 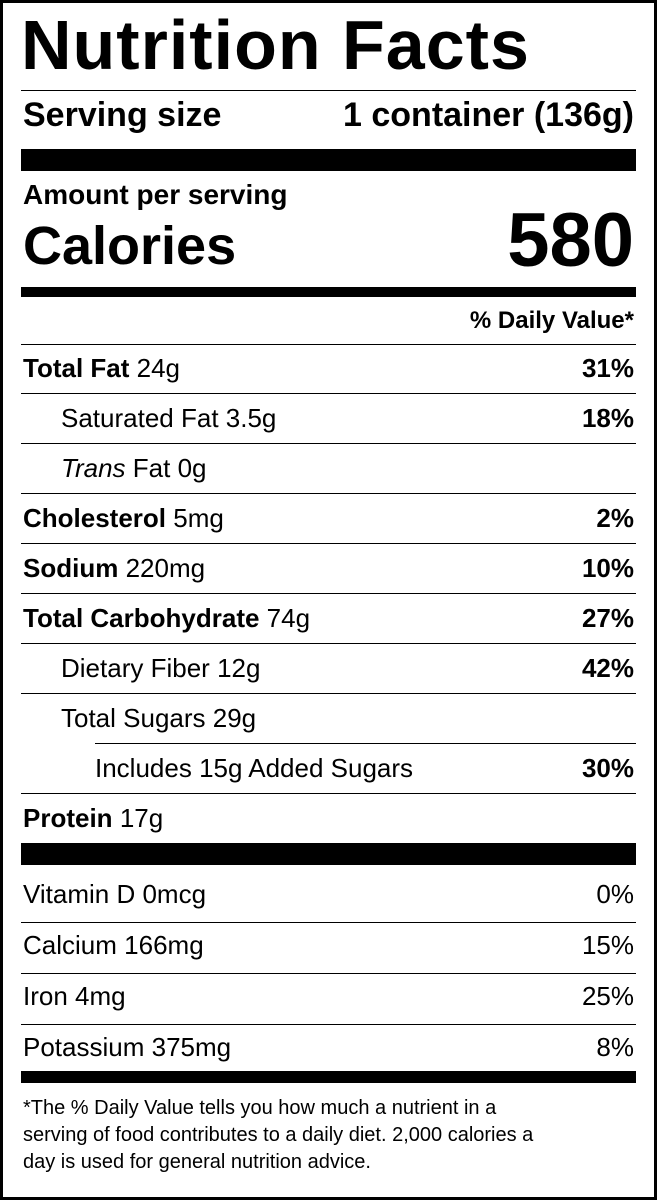 I want to click on nutrient-amount: 3.5g, so click(x=251, y=418).